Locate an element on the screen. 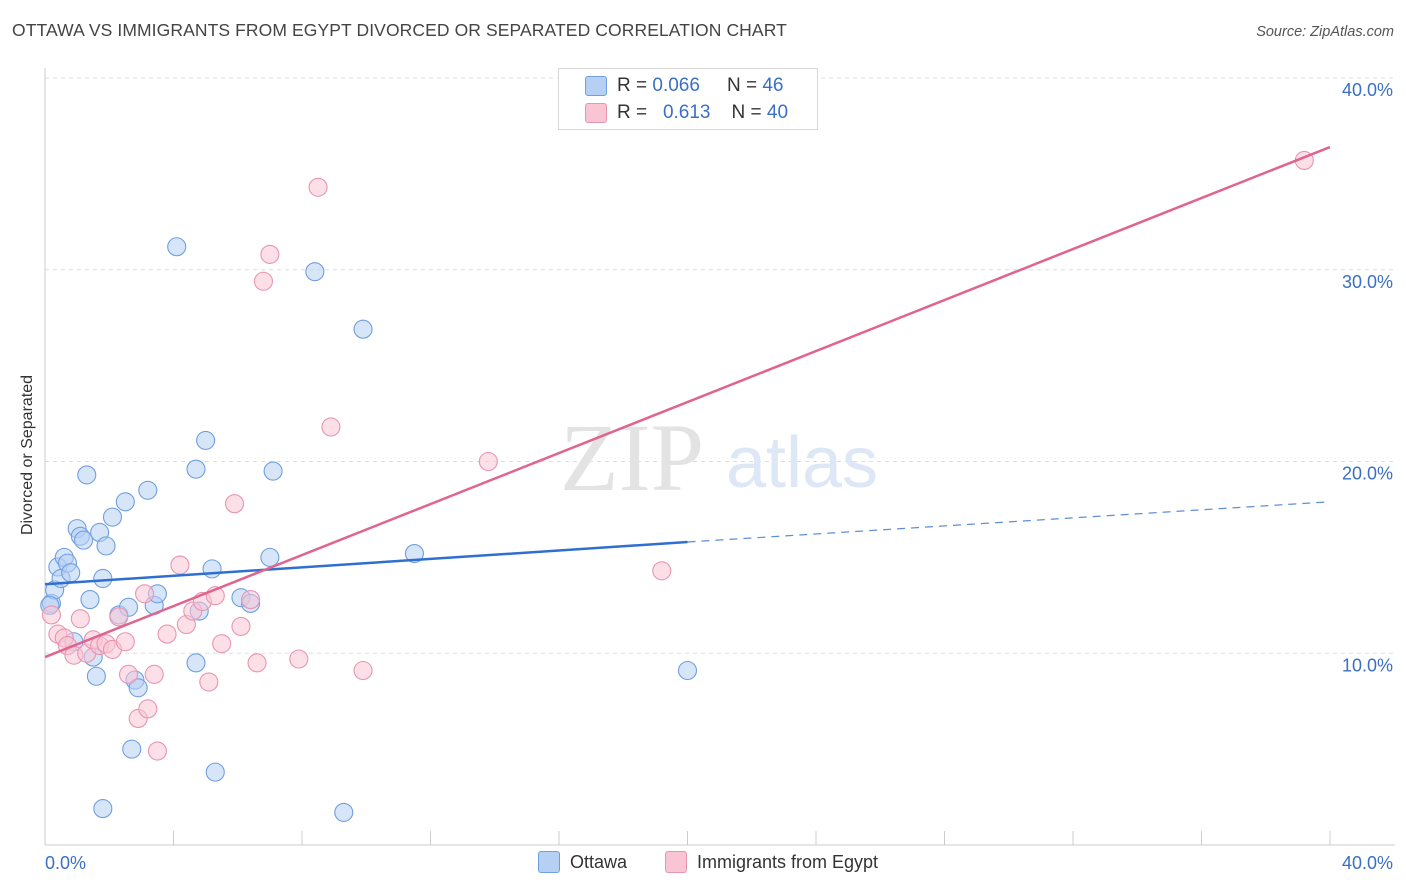 This screenshot has height=892, width=1406. series-legend: Ottawa Immigrants from Egypt is located at coordinates (703, 864).